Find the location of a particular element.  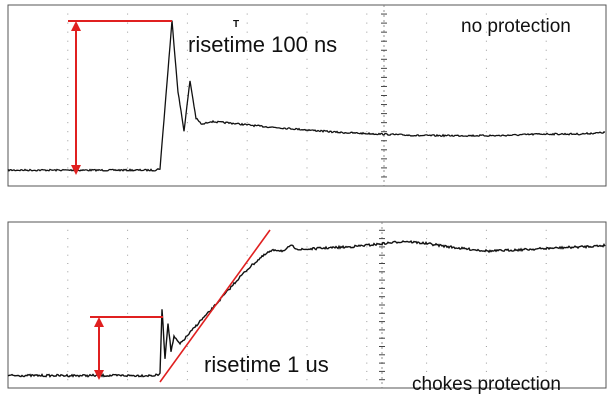

panel-1-label: no protection is located at coordinates (516, 26).